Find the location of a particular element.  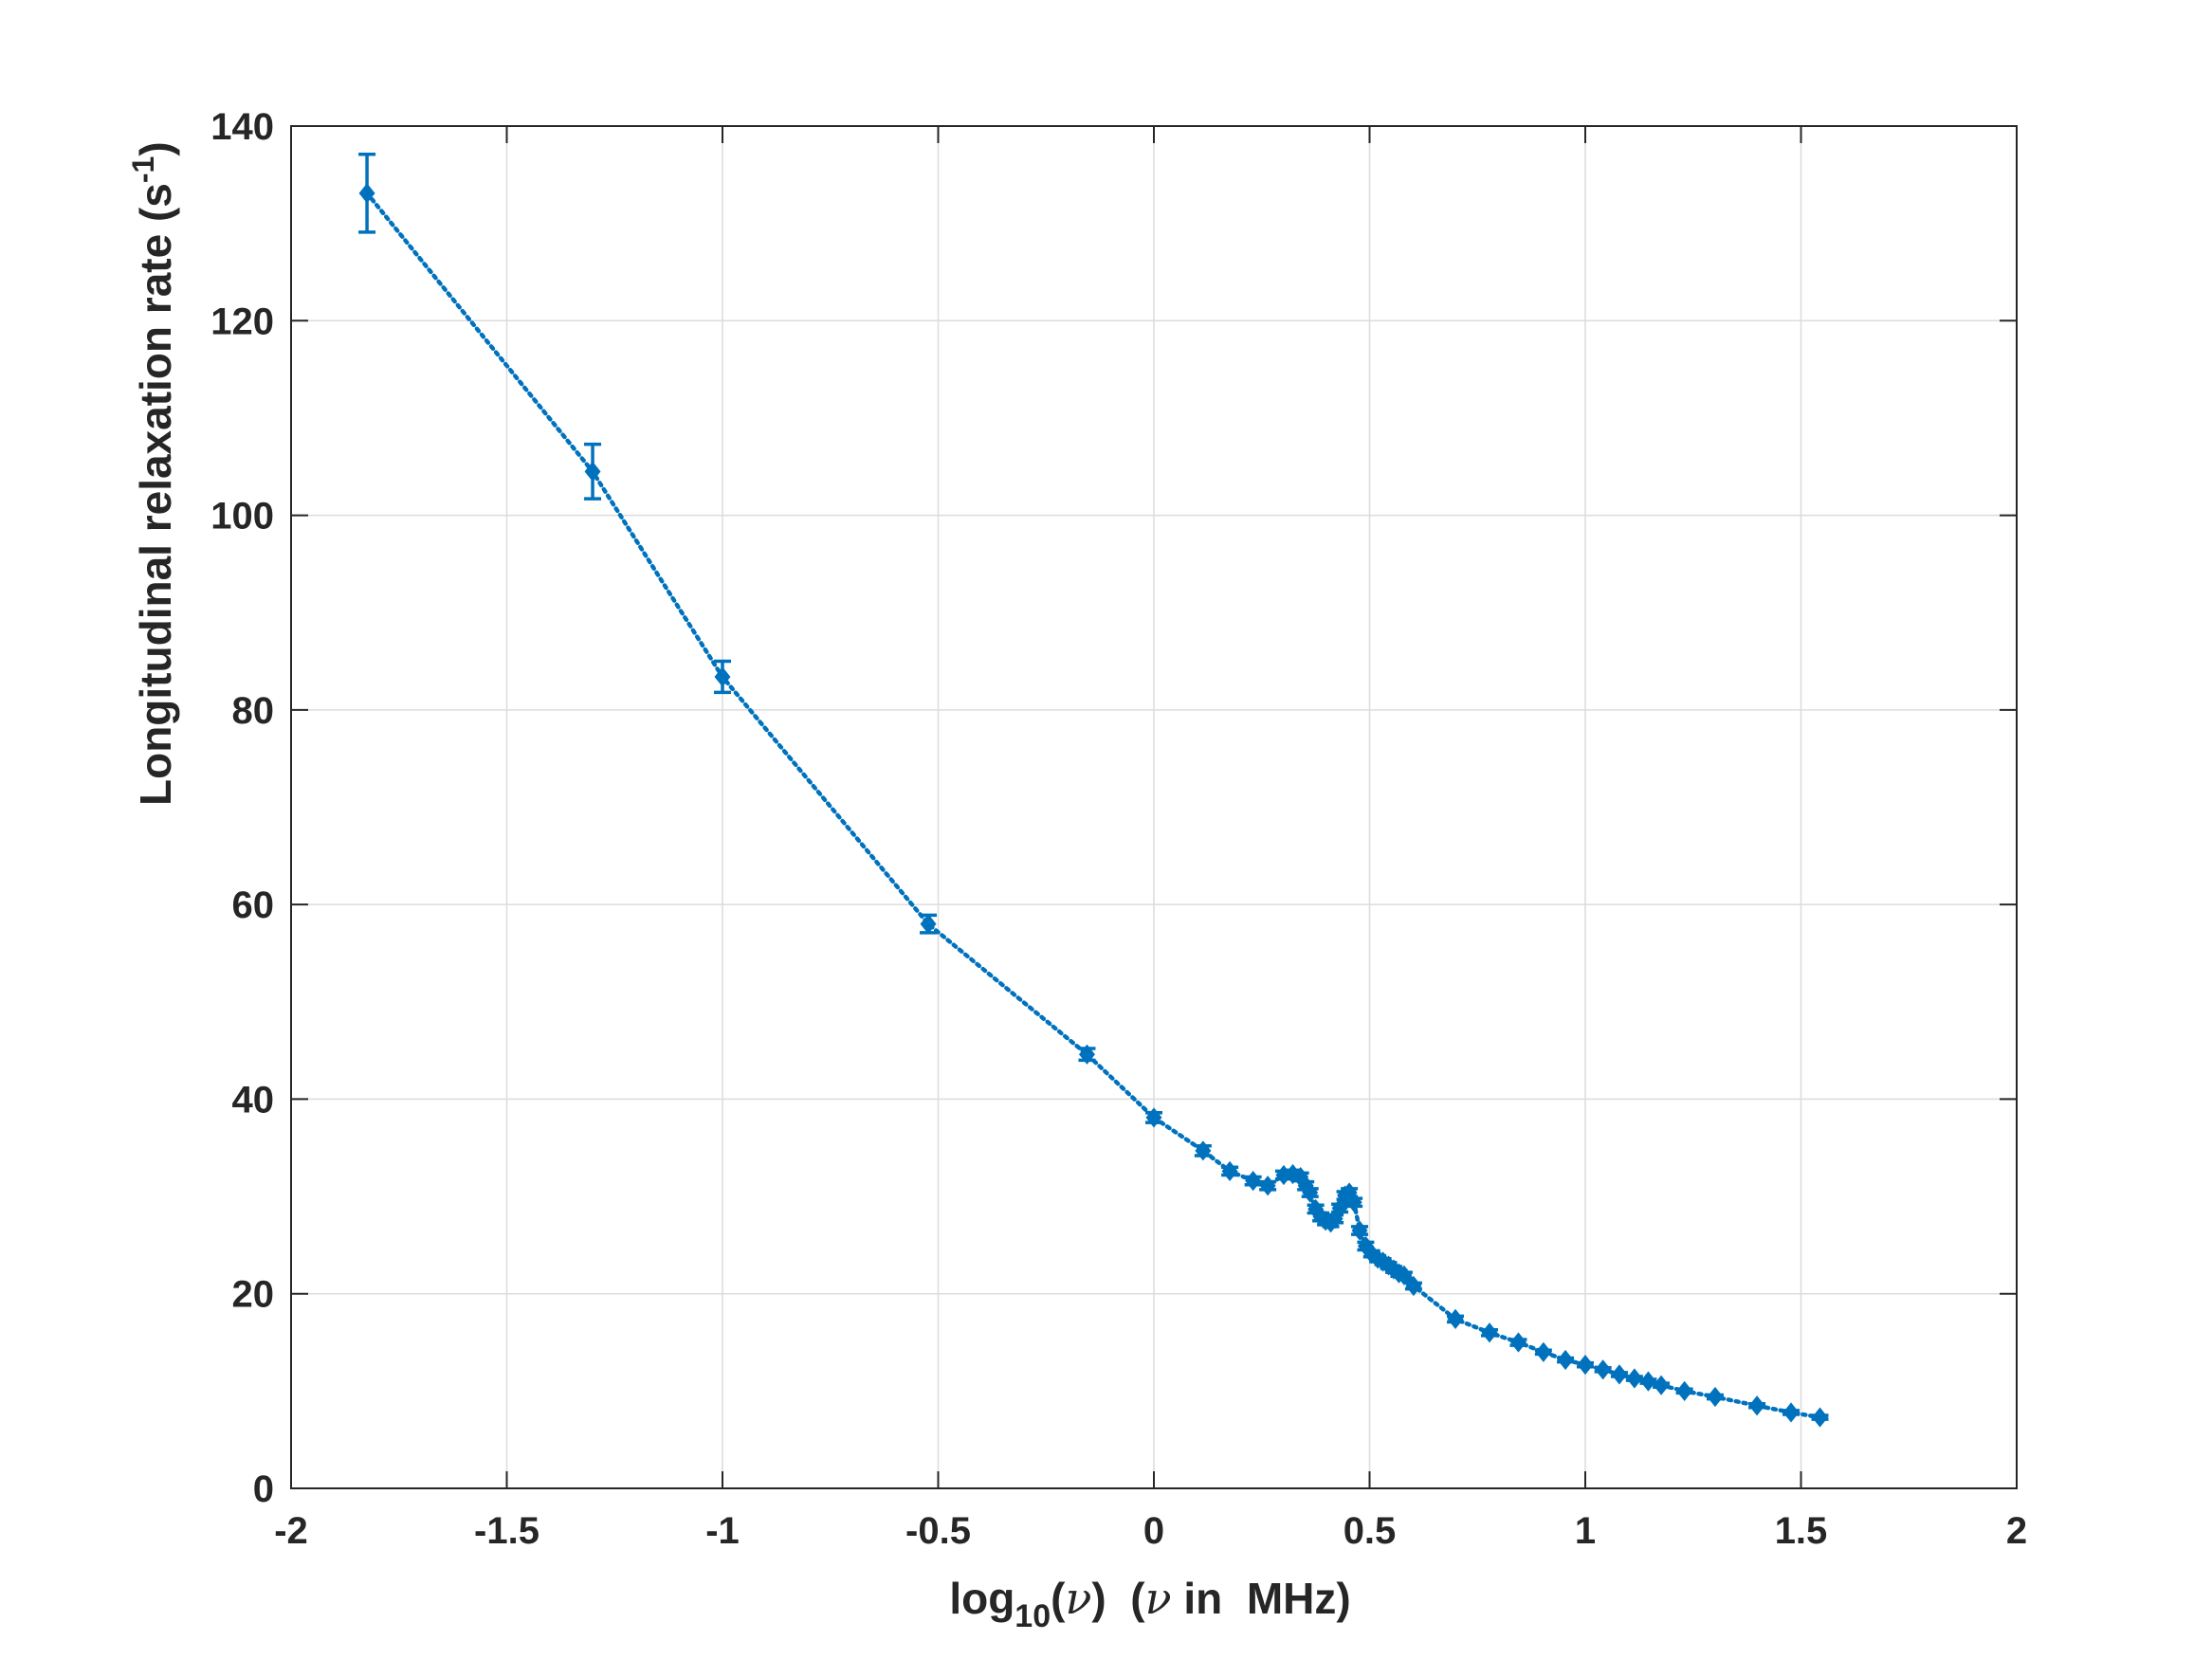

x-tick-label: -0.5 is located at coordinates (938, 1531).